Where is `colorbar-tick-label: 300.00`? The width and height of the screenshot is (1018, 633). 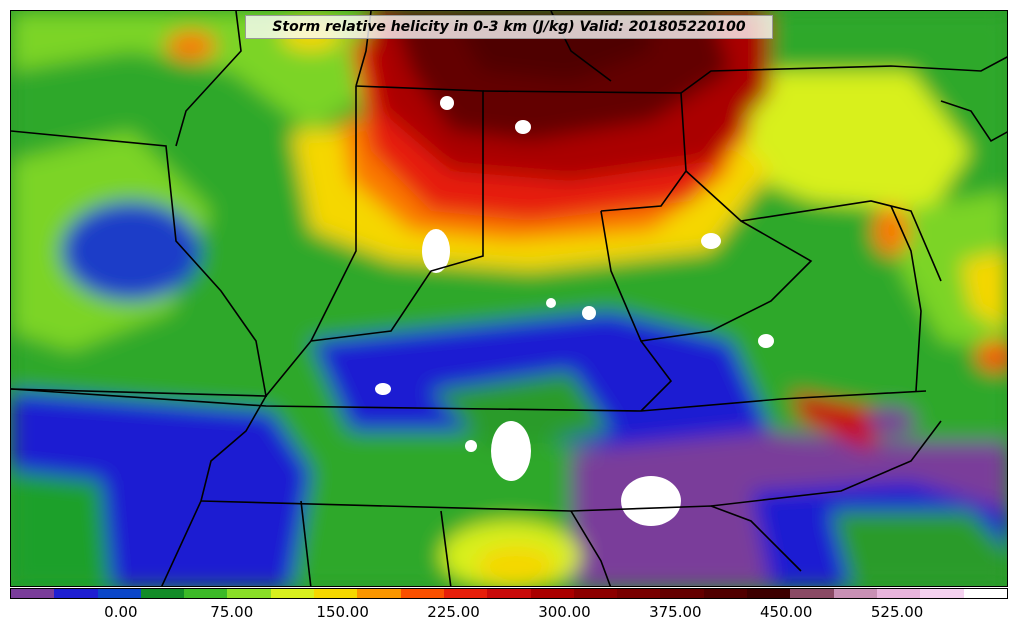 colorbar-tick-label: 300.00 is located at coordinates (564, 612).